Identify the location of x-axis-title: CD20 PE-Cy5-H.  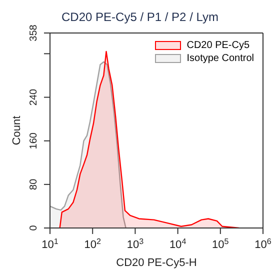
(156, 263).